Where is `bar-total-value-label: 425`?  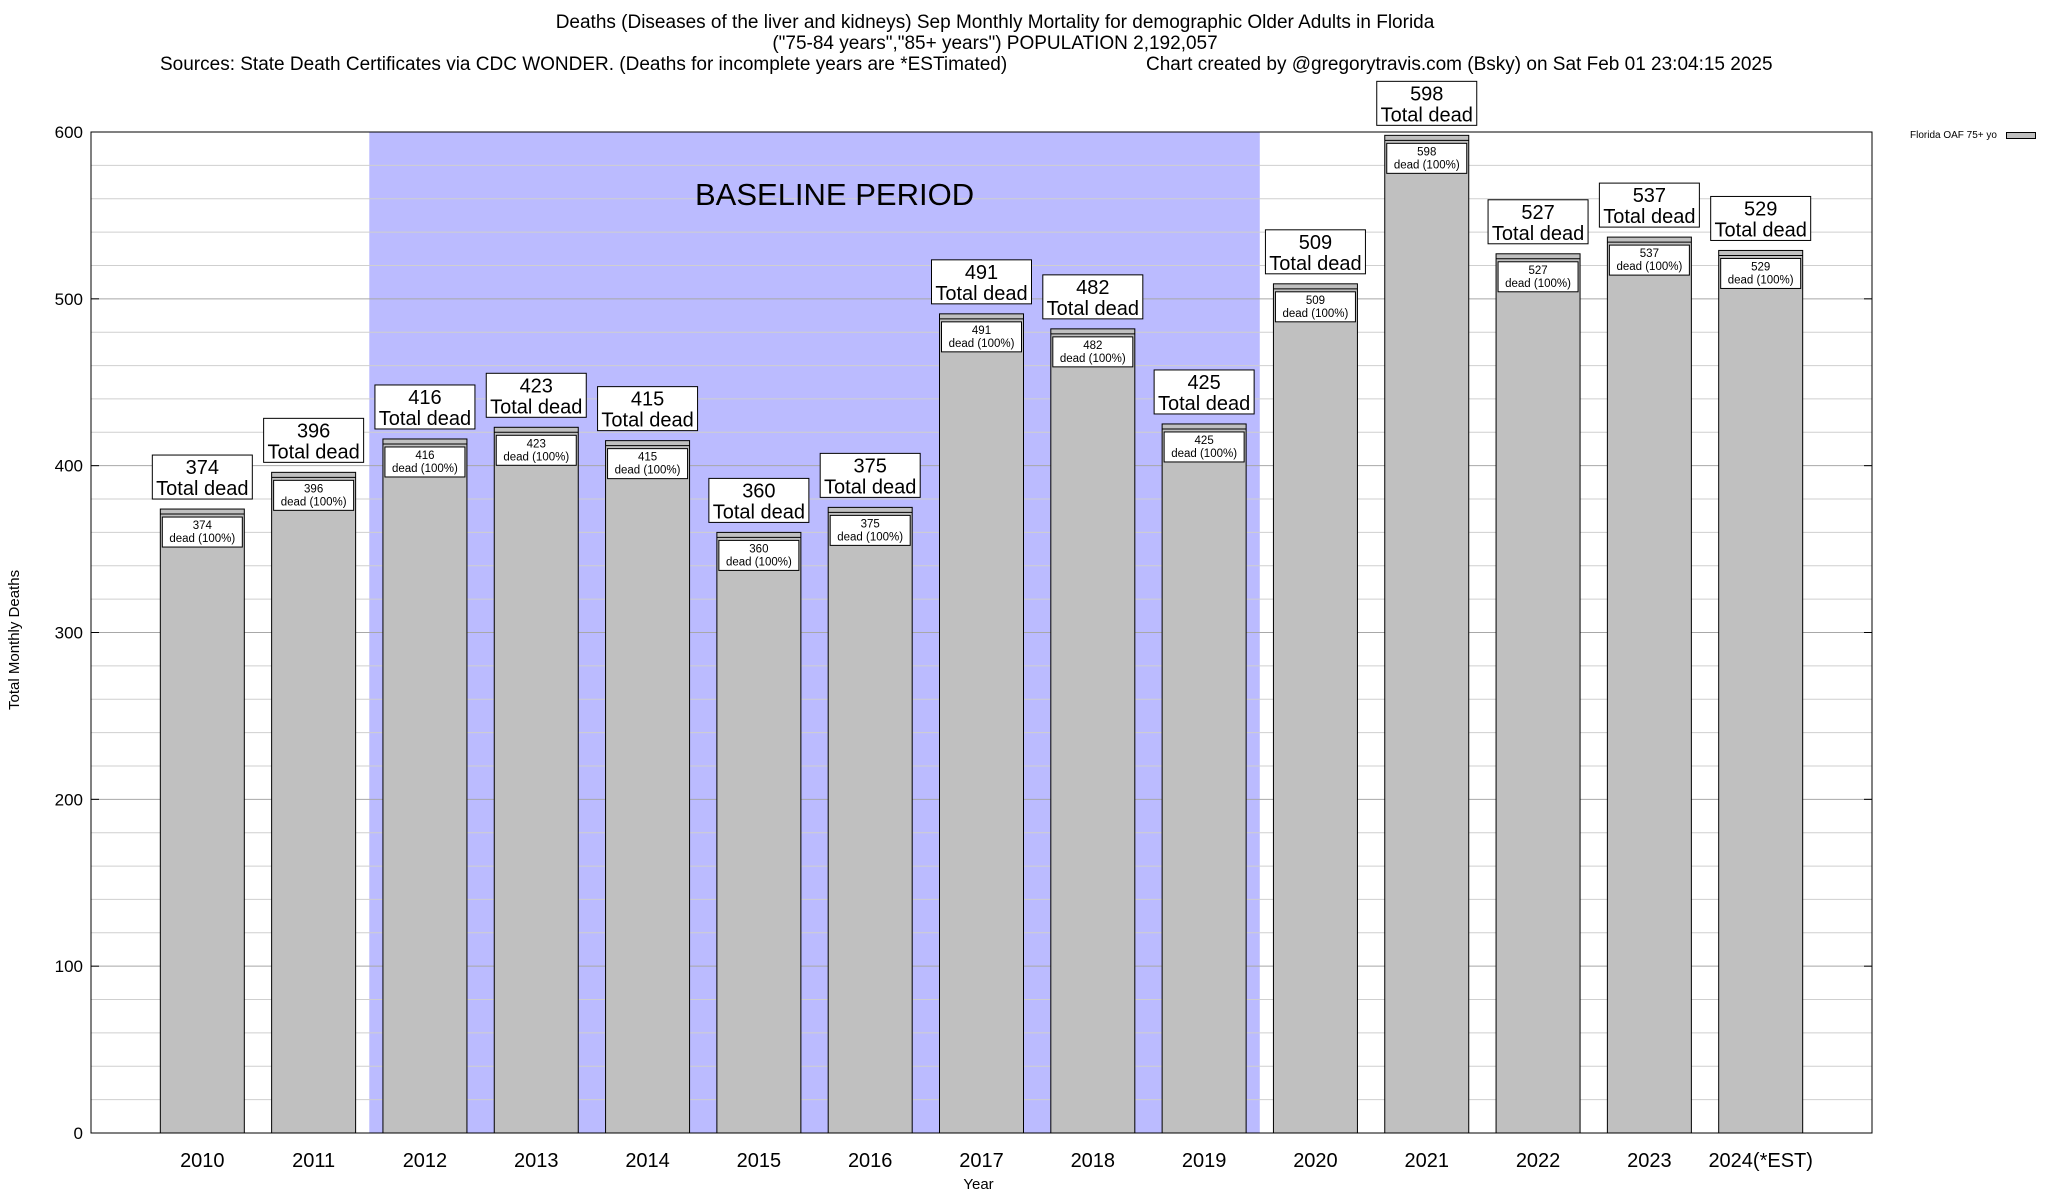
bar-total-value-label: 425 is located at coordinates (1203, 383).